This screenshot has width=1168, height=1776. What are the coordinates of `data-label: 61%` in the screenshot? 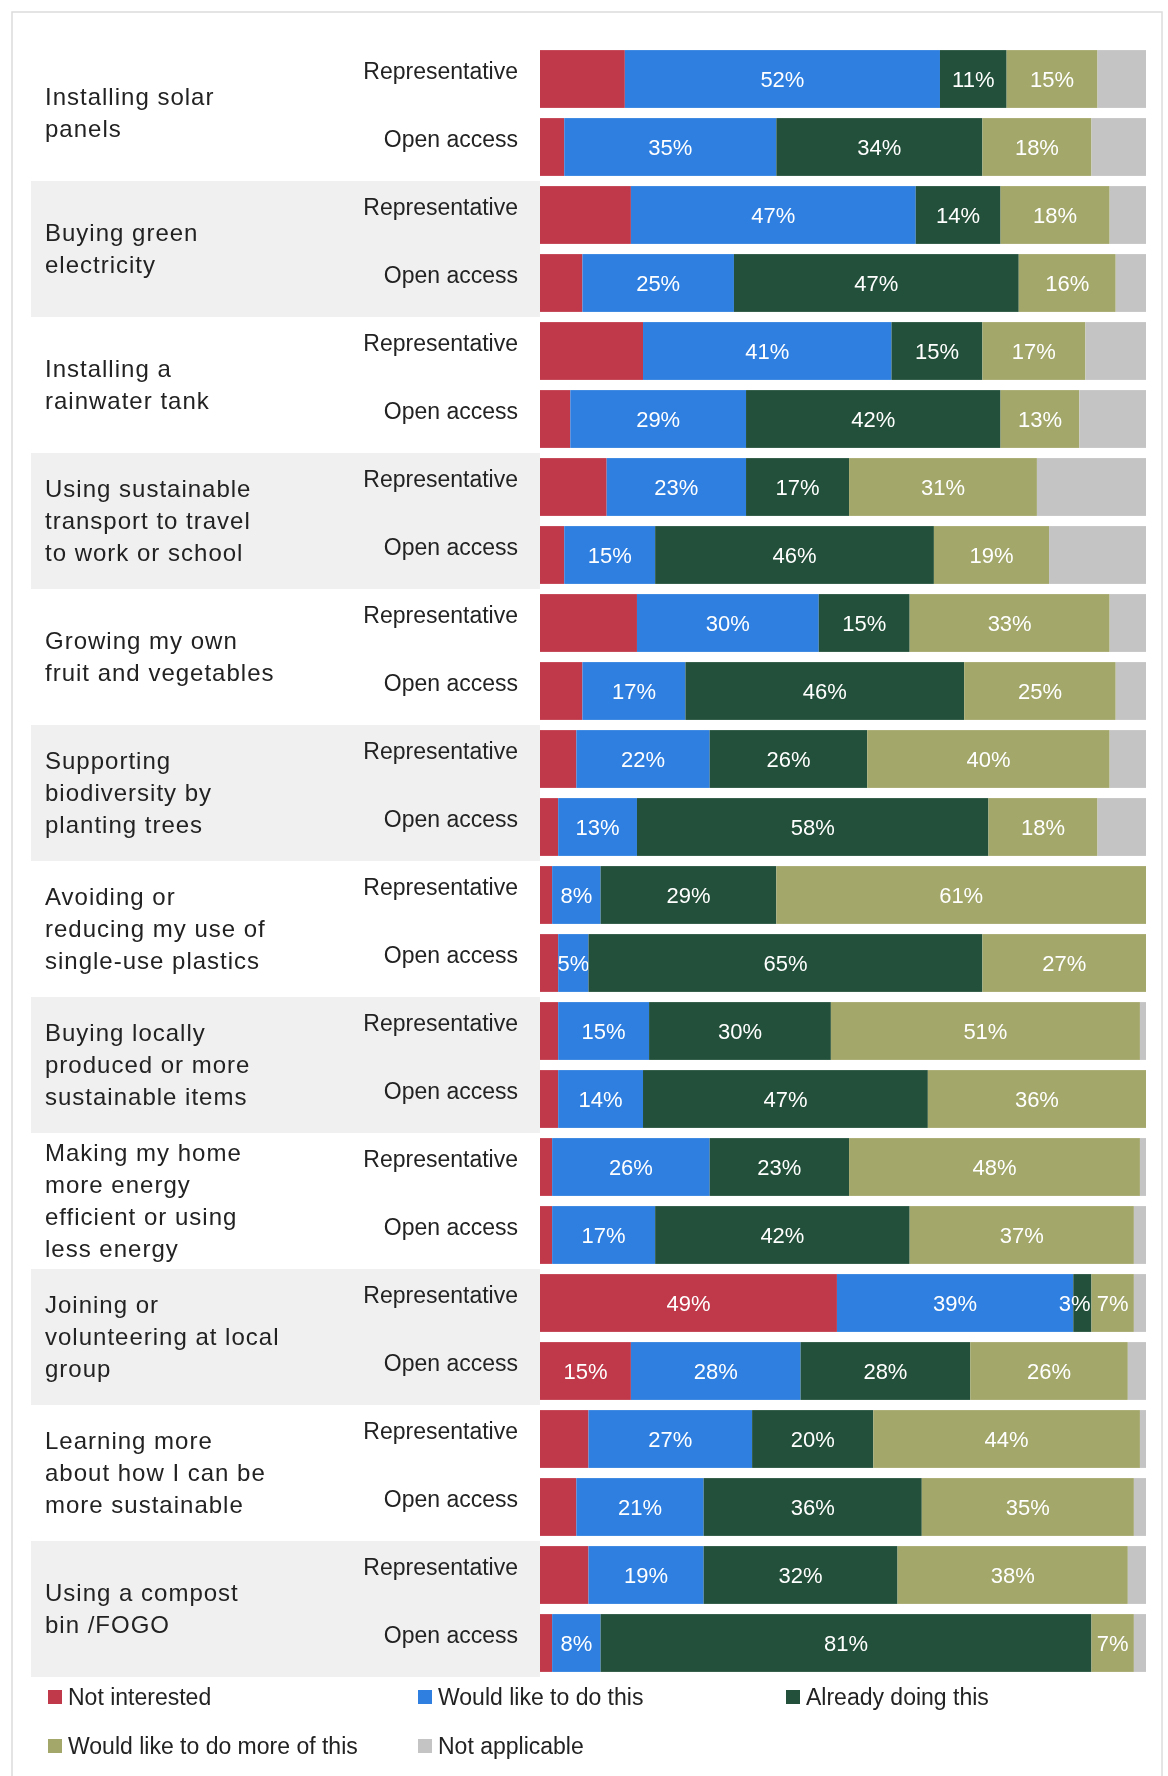 It's located at (961, 895).